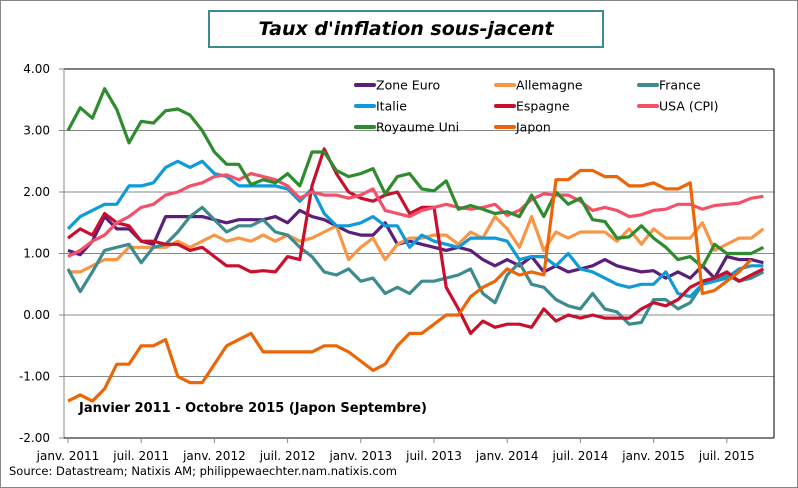  I want to click on series-line-allemagne, so click(416, 244).